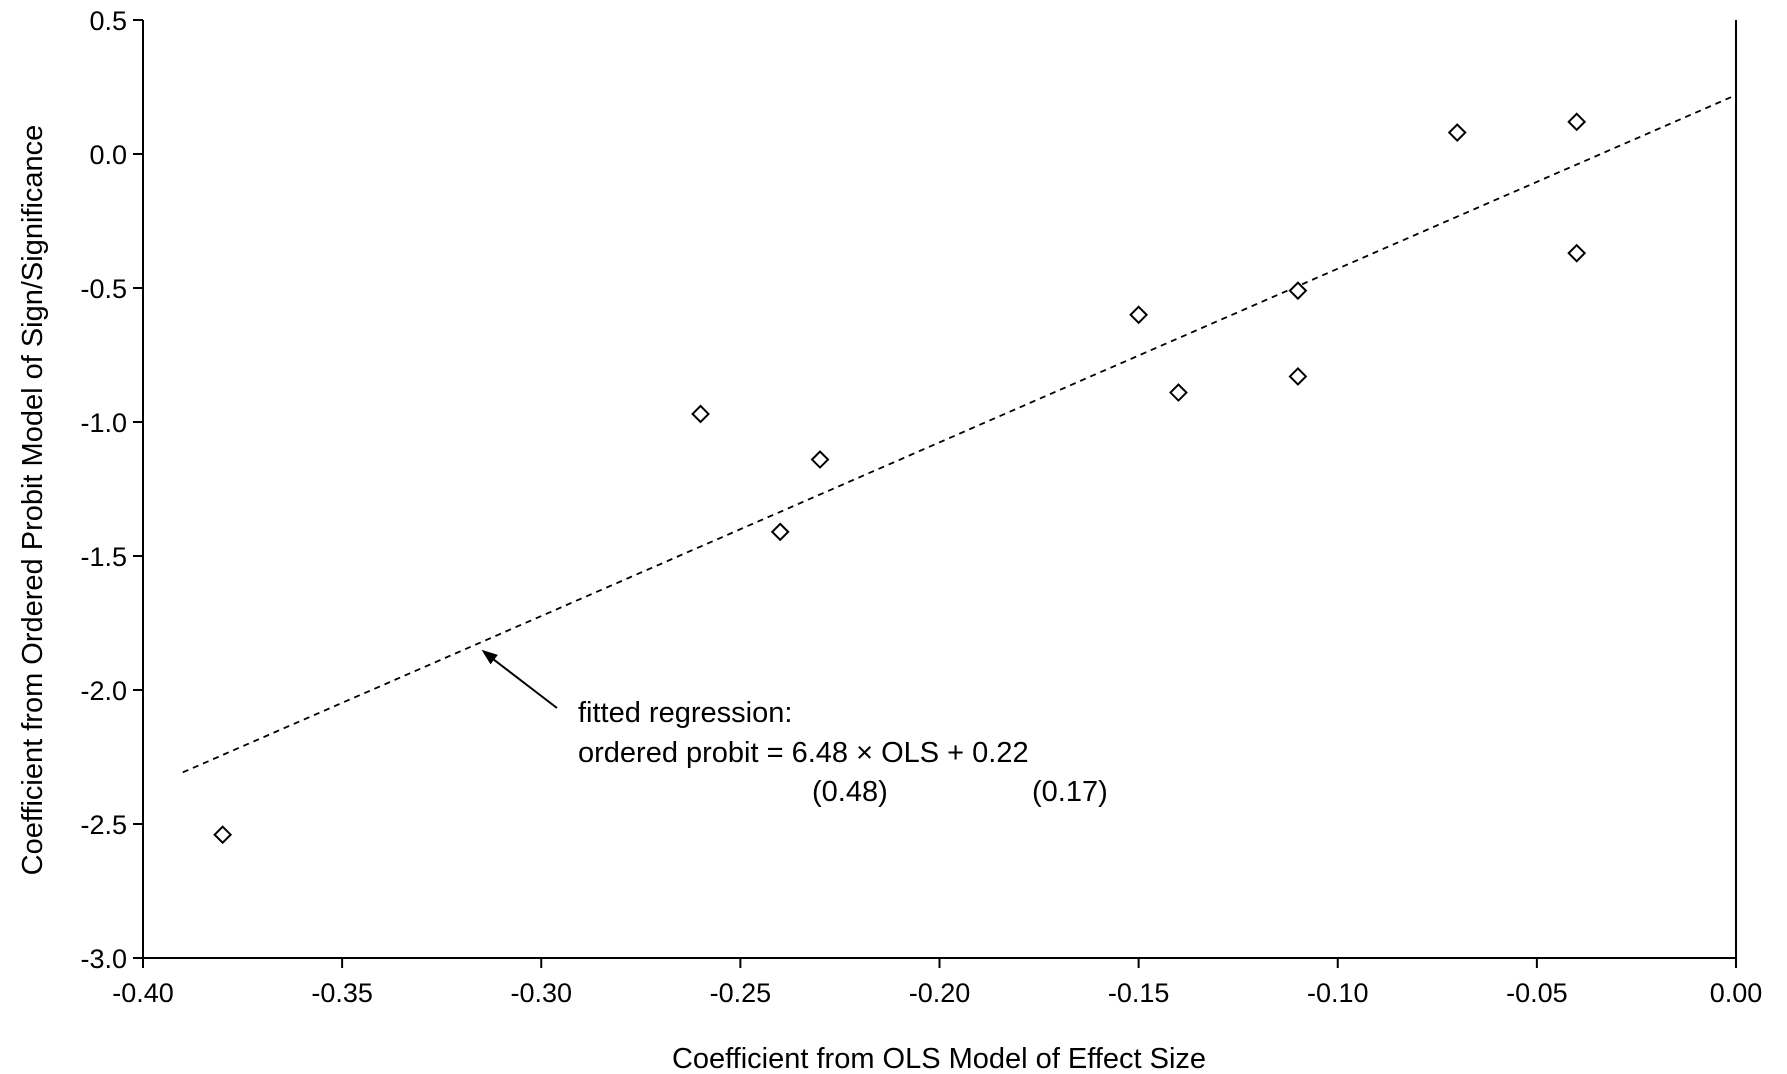  Describe the element at coordinates (103, 825) in the screenshot. I see `y-tick-label: -2.5` at that location.